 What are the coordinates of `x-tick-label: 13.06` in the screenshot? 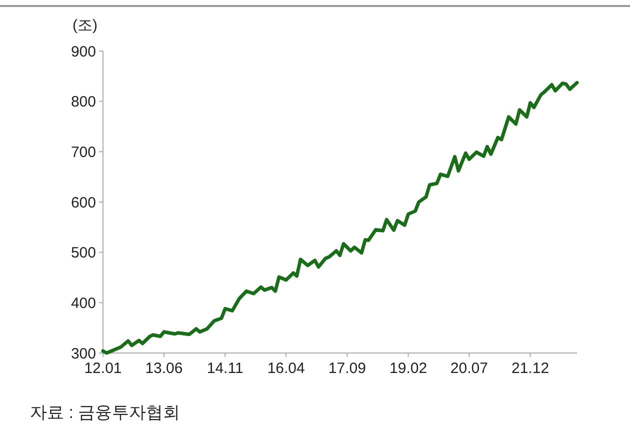 It's located at (164, 368).